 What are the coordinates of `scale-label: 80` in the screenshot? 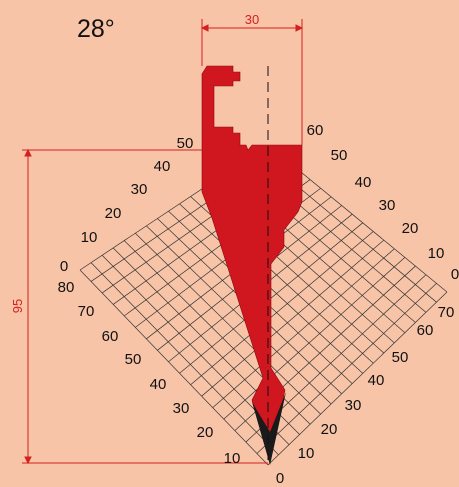 It's located at (66, 287).